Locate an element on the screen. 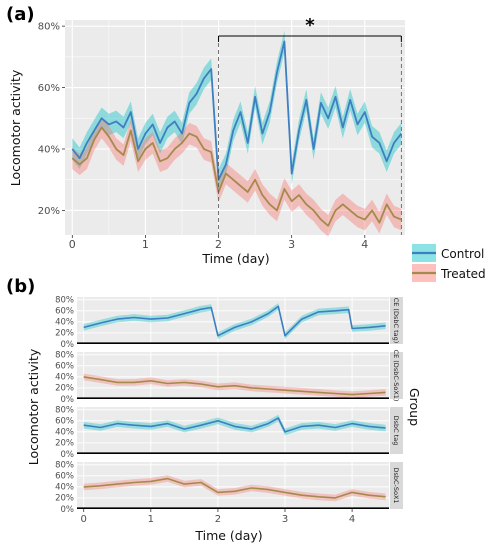  panel-b-legend-title: Group is located at coordinates (414, 407).